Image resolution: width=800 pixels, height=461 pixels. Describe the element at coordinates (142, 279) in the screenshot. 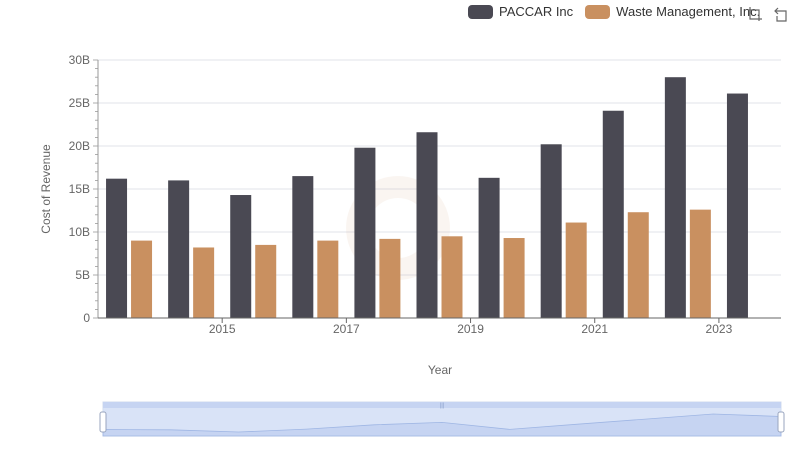

I see `bar-waste-management-2014` at that location.